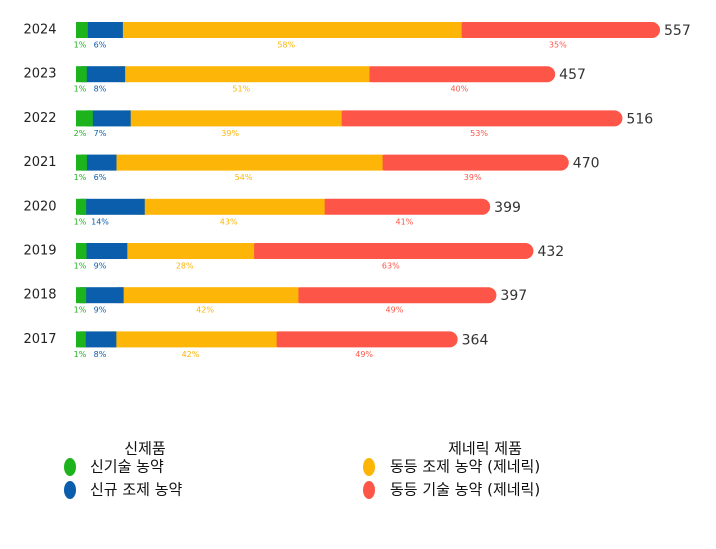 Image resolution: width=716 pixels, height=549 pixels. I want to click on total-label: 432, so click(550, 252).